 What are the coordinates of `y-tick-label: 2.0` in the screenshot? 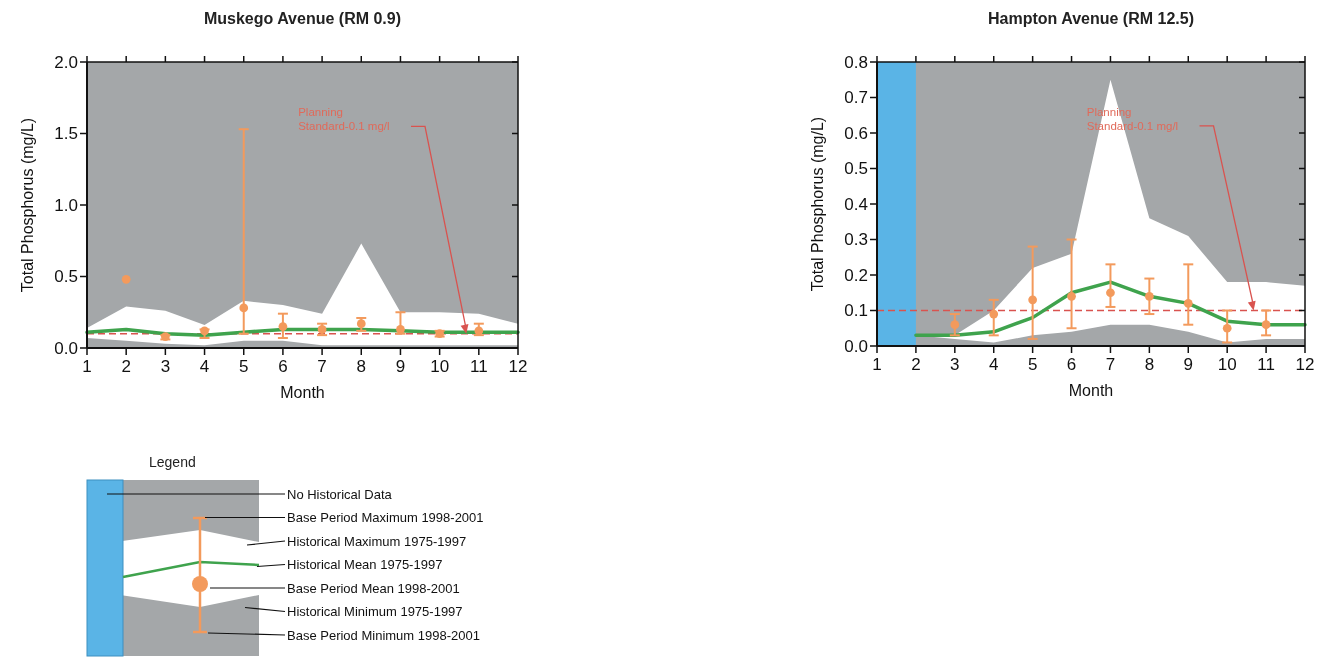 It's located at (66, 62).